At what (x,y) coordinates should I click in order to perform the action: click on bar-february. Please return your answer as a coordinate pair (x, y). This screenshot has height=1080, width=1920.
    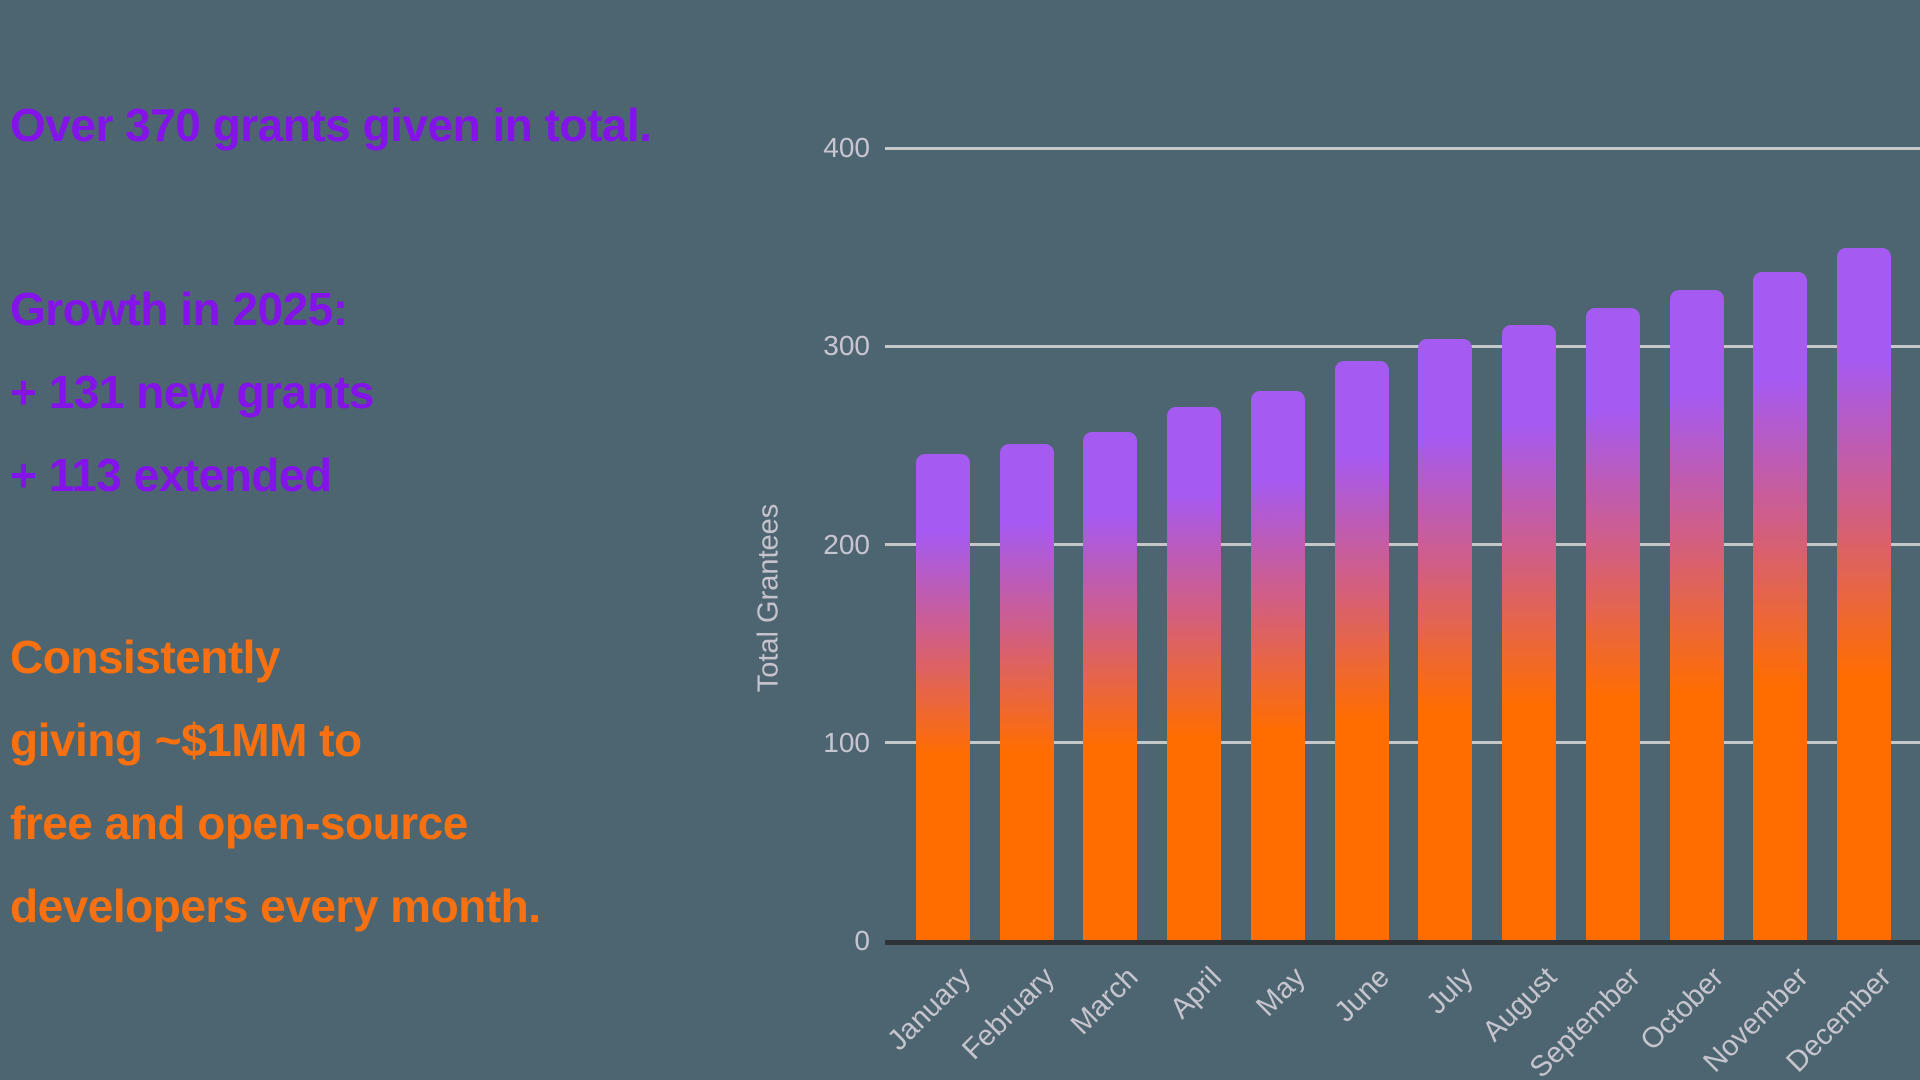
    Looking at the image, I should click on (1026, 692).